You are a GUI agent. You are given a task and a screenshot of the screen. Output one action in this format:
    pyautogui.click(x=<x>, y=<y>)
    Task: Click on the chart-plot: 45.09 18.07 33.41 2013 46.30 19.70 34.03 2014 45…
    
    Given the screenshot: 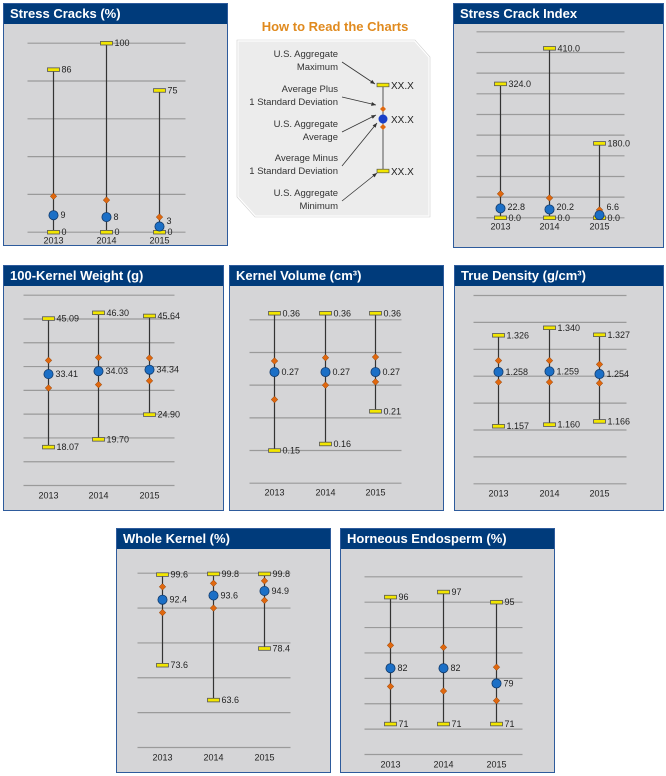 What is the action you would take?
    pyautogui.click(x=102, y=397)
    